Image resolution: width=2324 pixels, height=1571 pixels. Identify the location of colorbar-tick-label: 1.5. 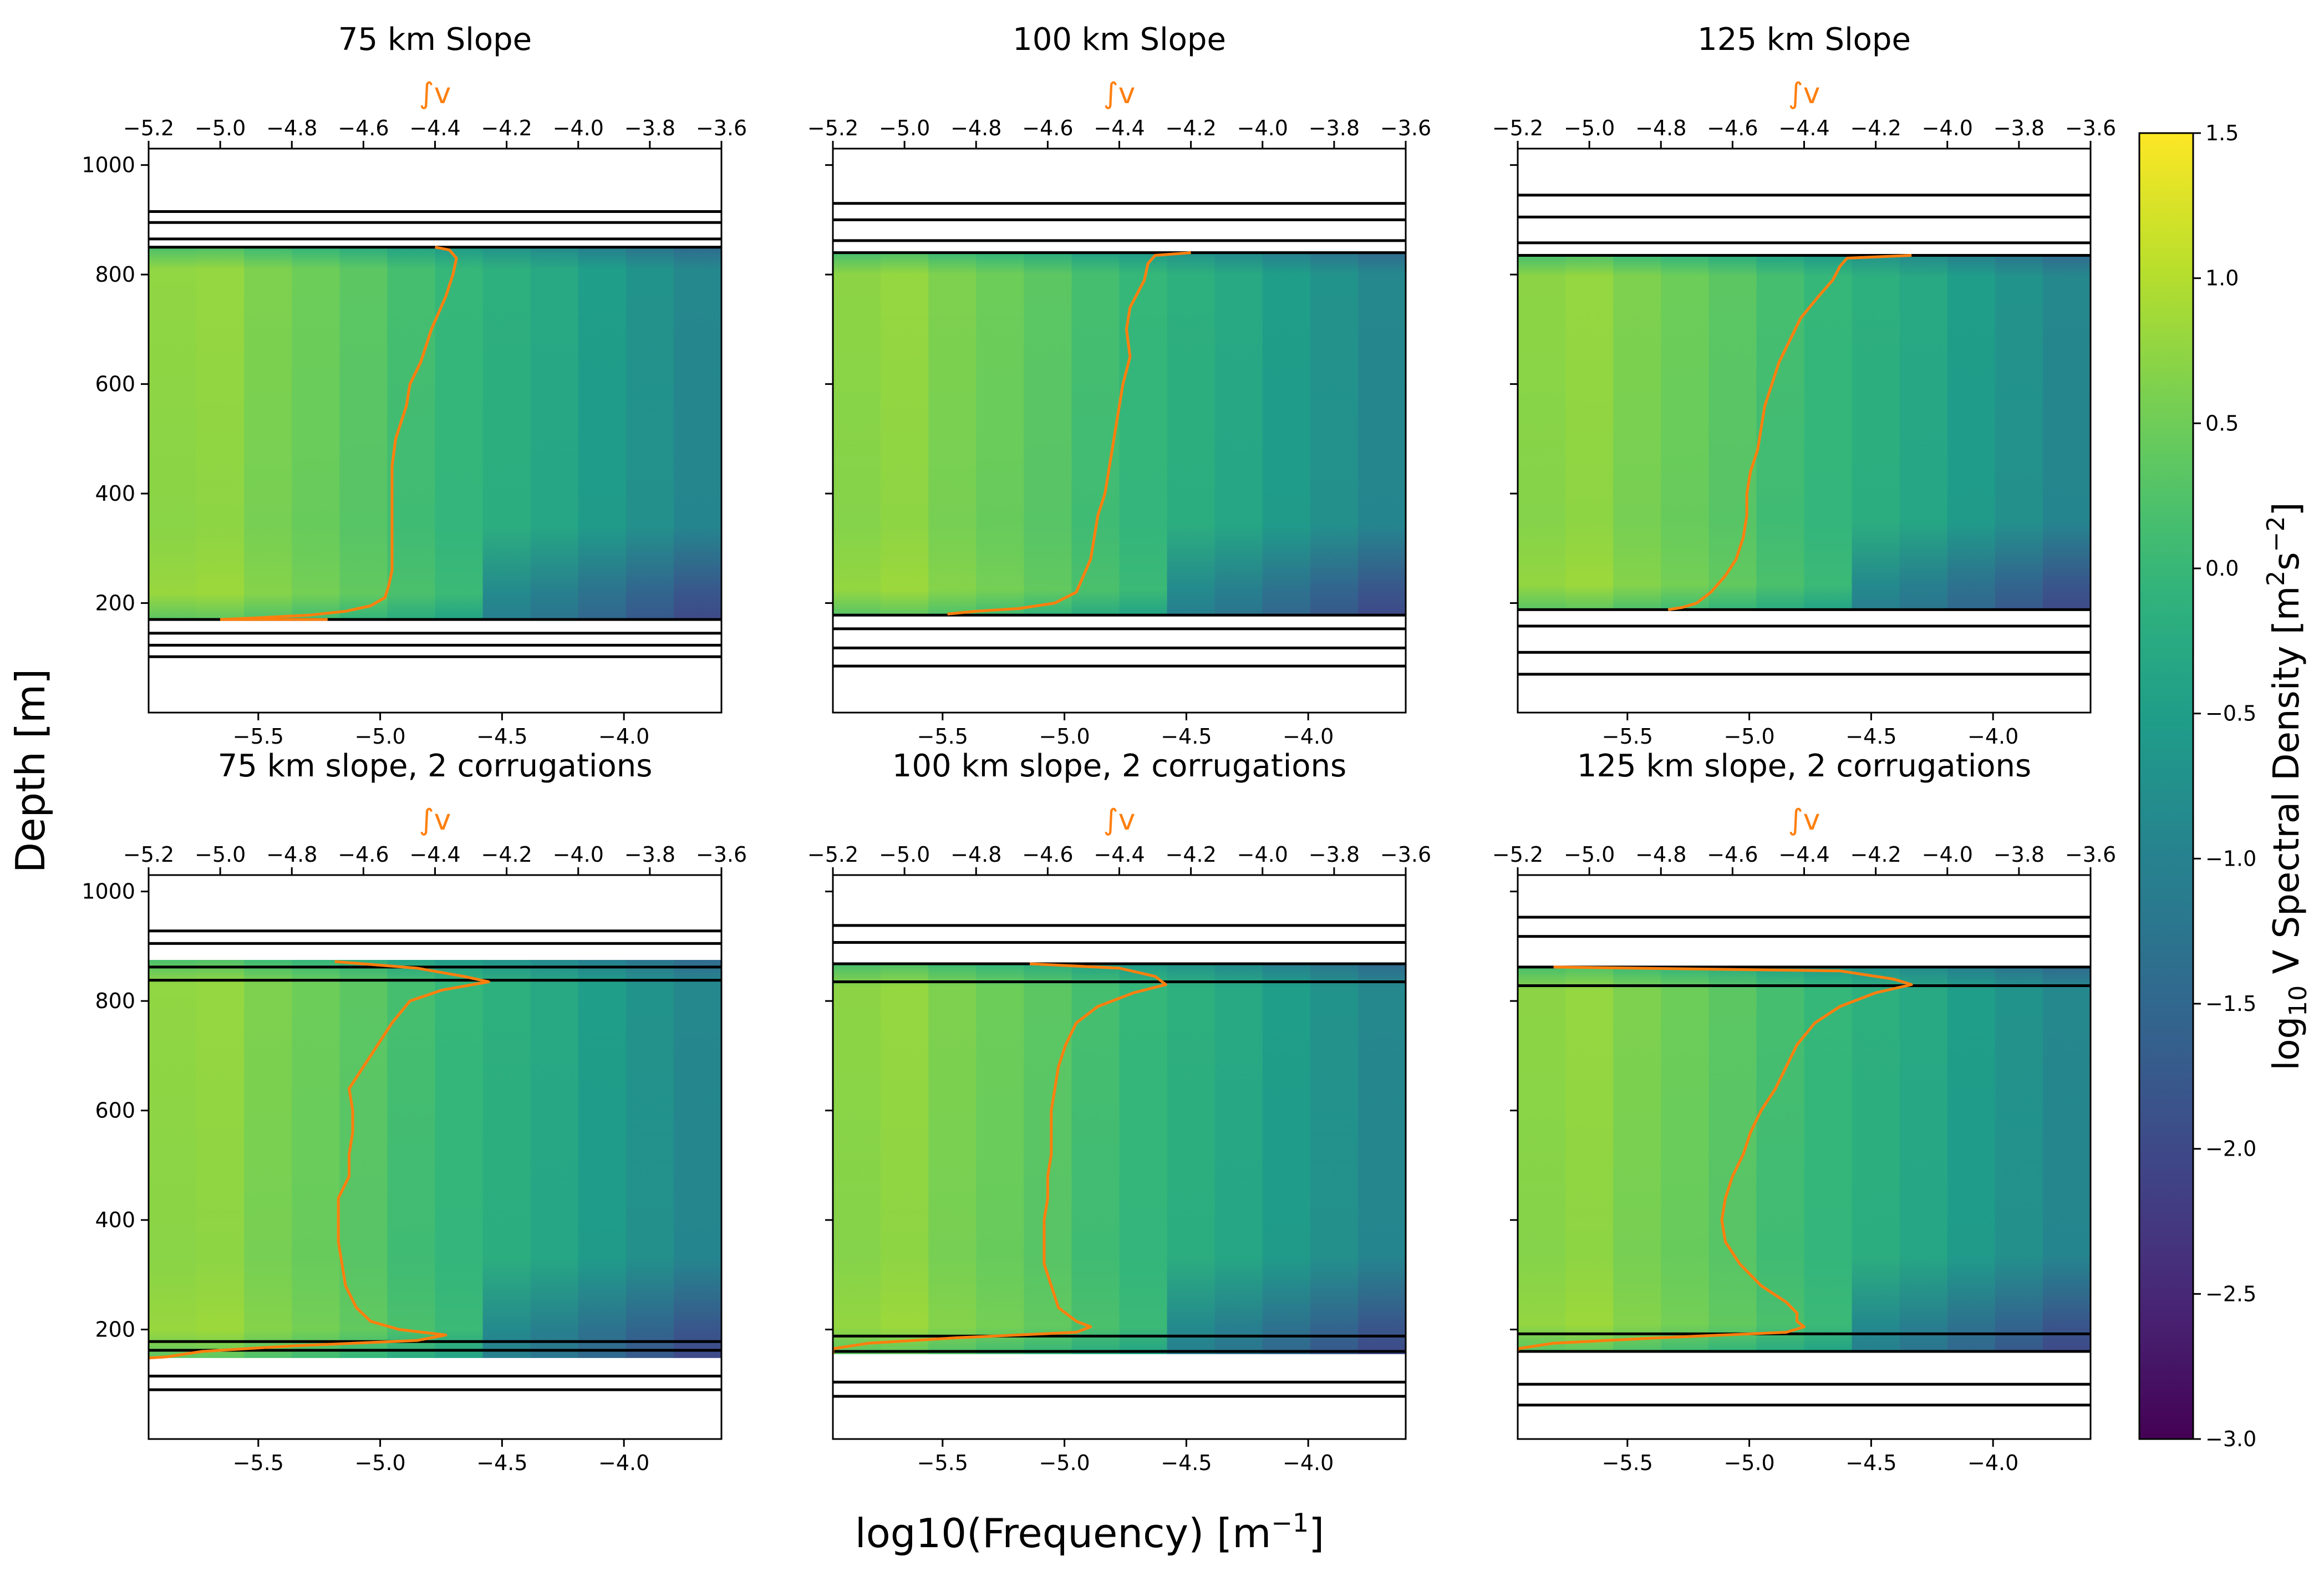
(2222, 133).